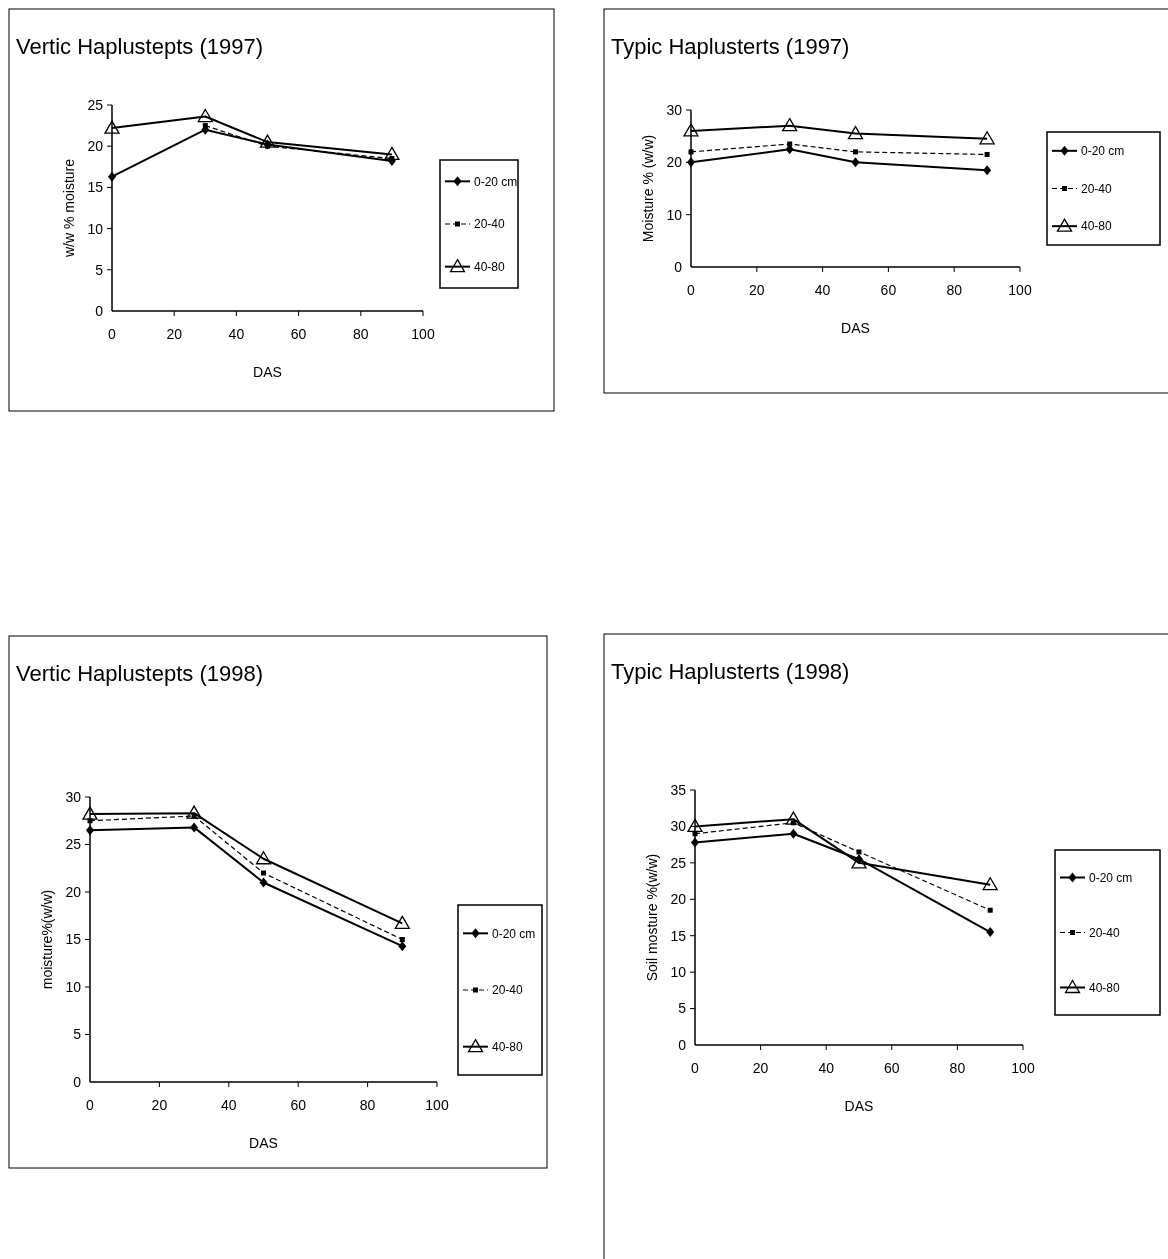  Describe the element at coordinates (730, 671) in the screenshot. I see `chart-title: Typic Haplusterts (1998)` at that location.